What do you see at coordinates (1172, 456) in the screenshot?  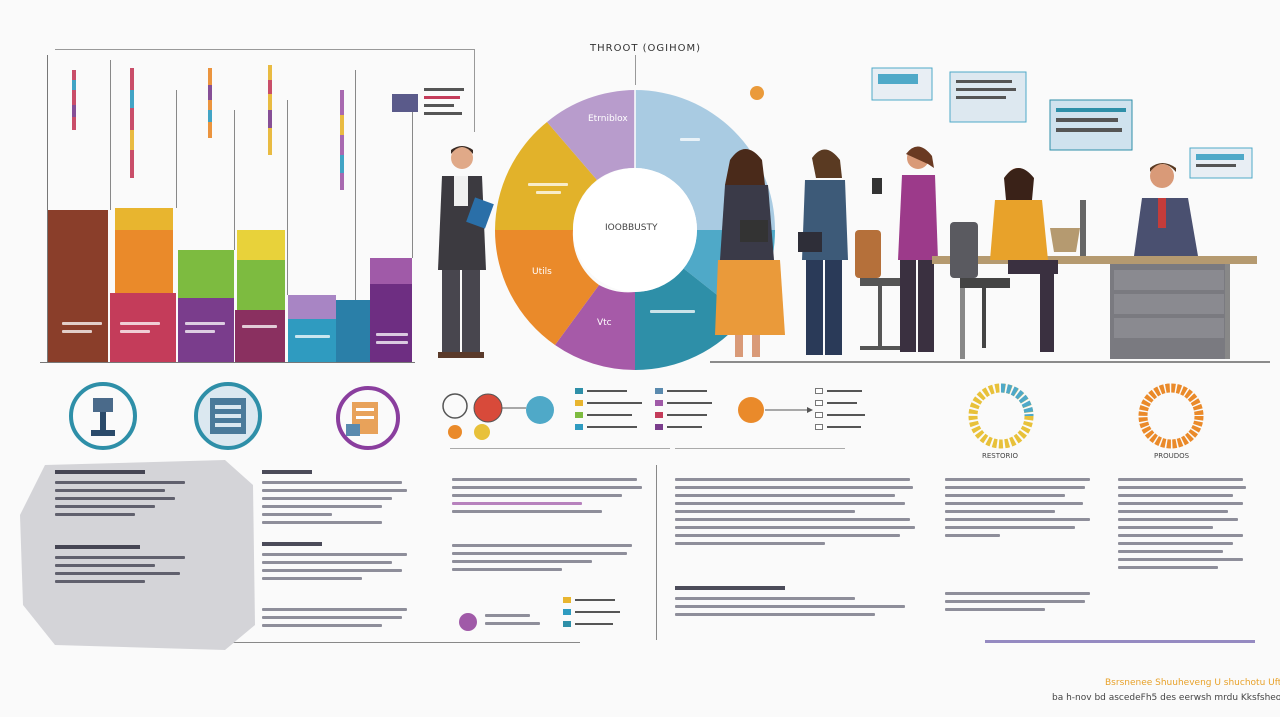 I see `ring-gauge-right-label: PROUDOS` at bounding box center [1172, 456].